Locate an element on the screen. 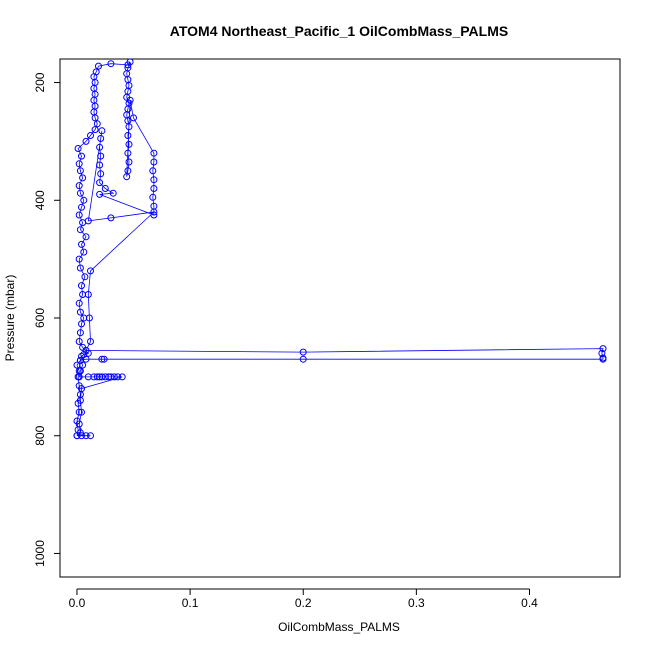 This screenshot has height=650, width=650. x-axis: 0.0 0.1 0.2 0.3 0.4 is located at coordinates (303, 599).